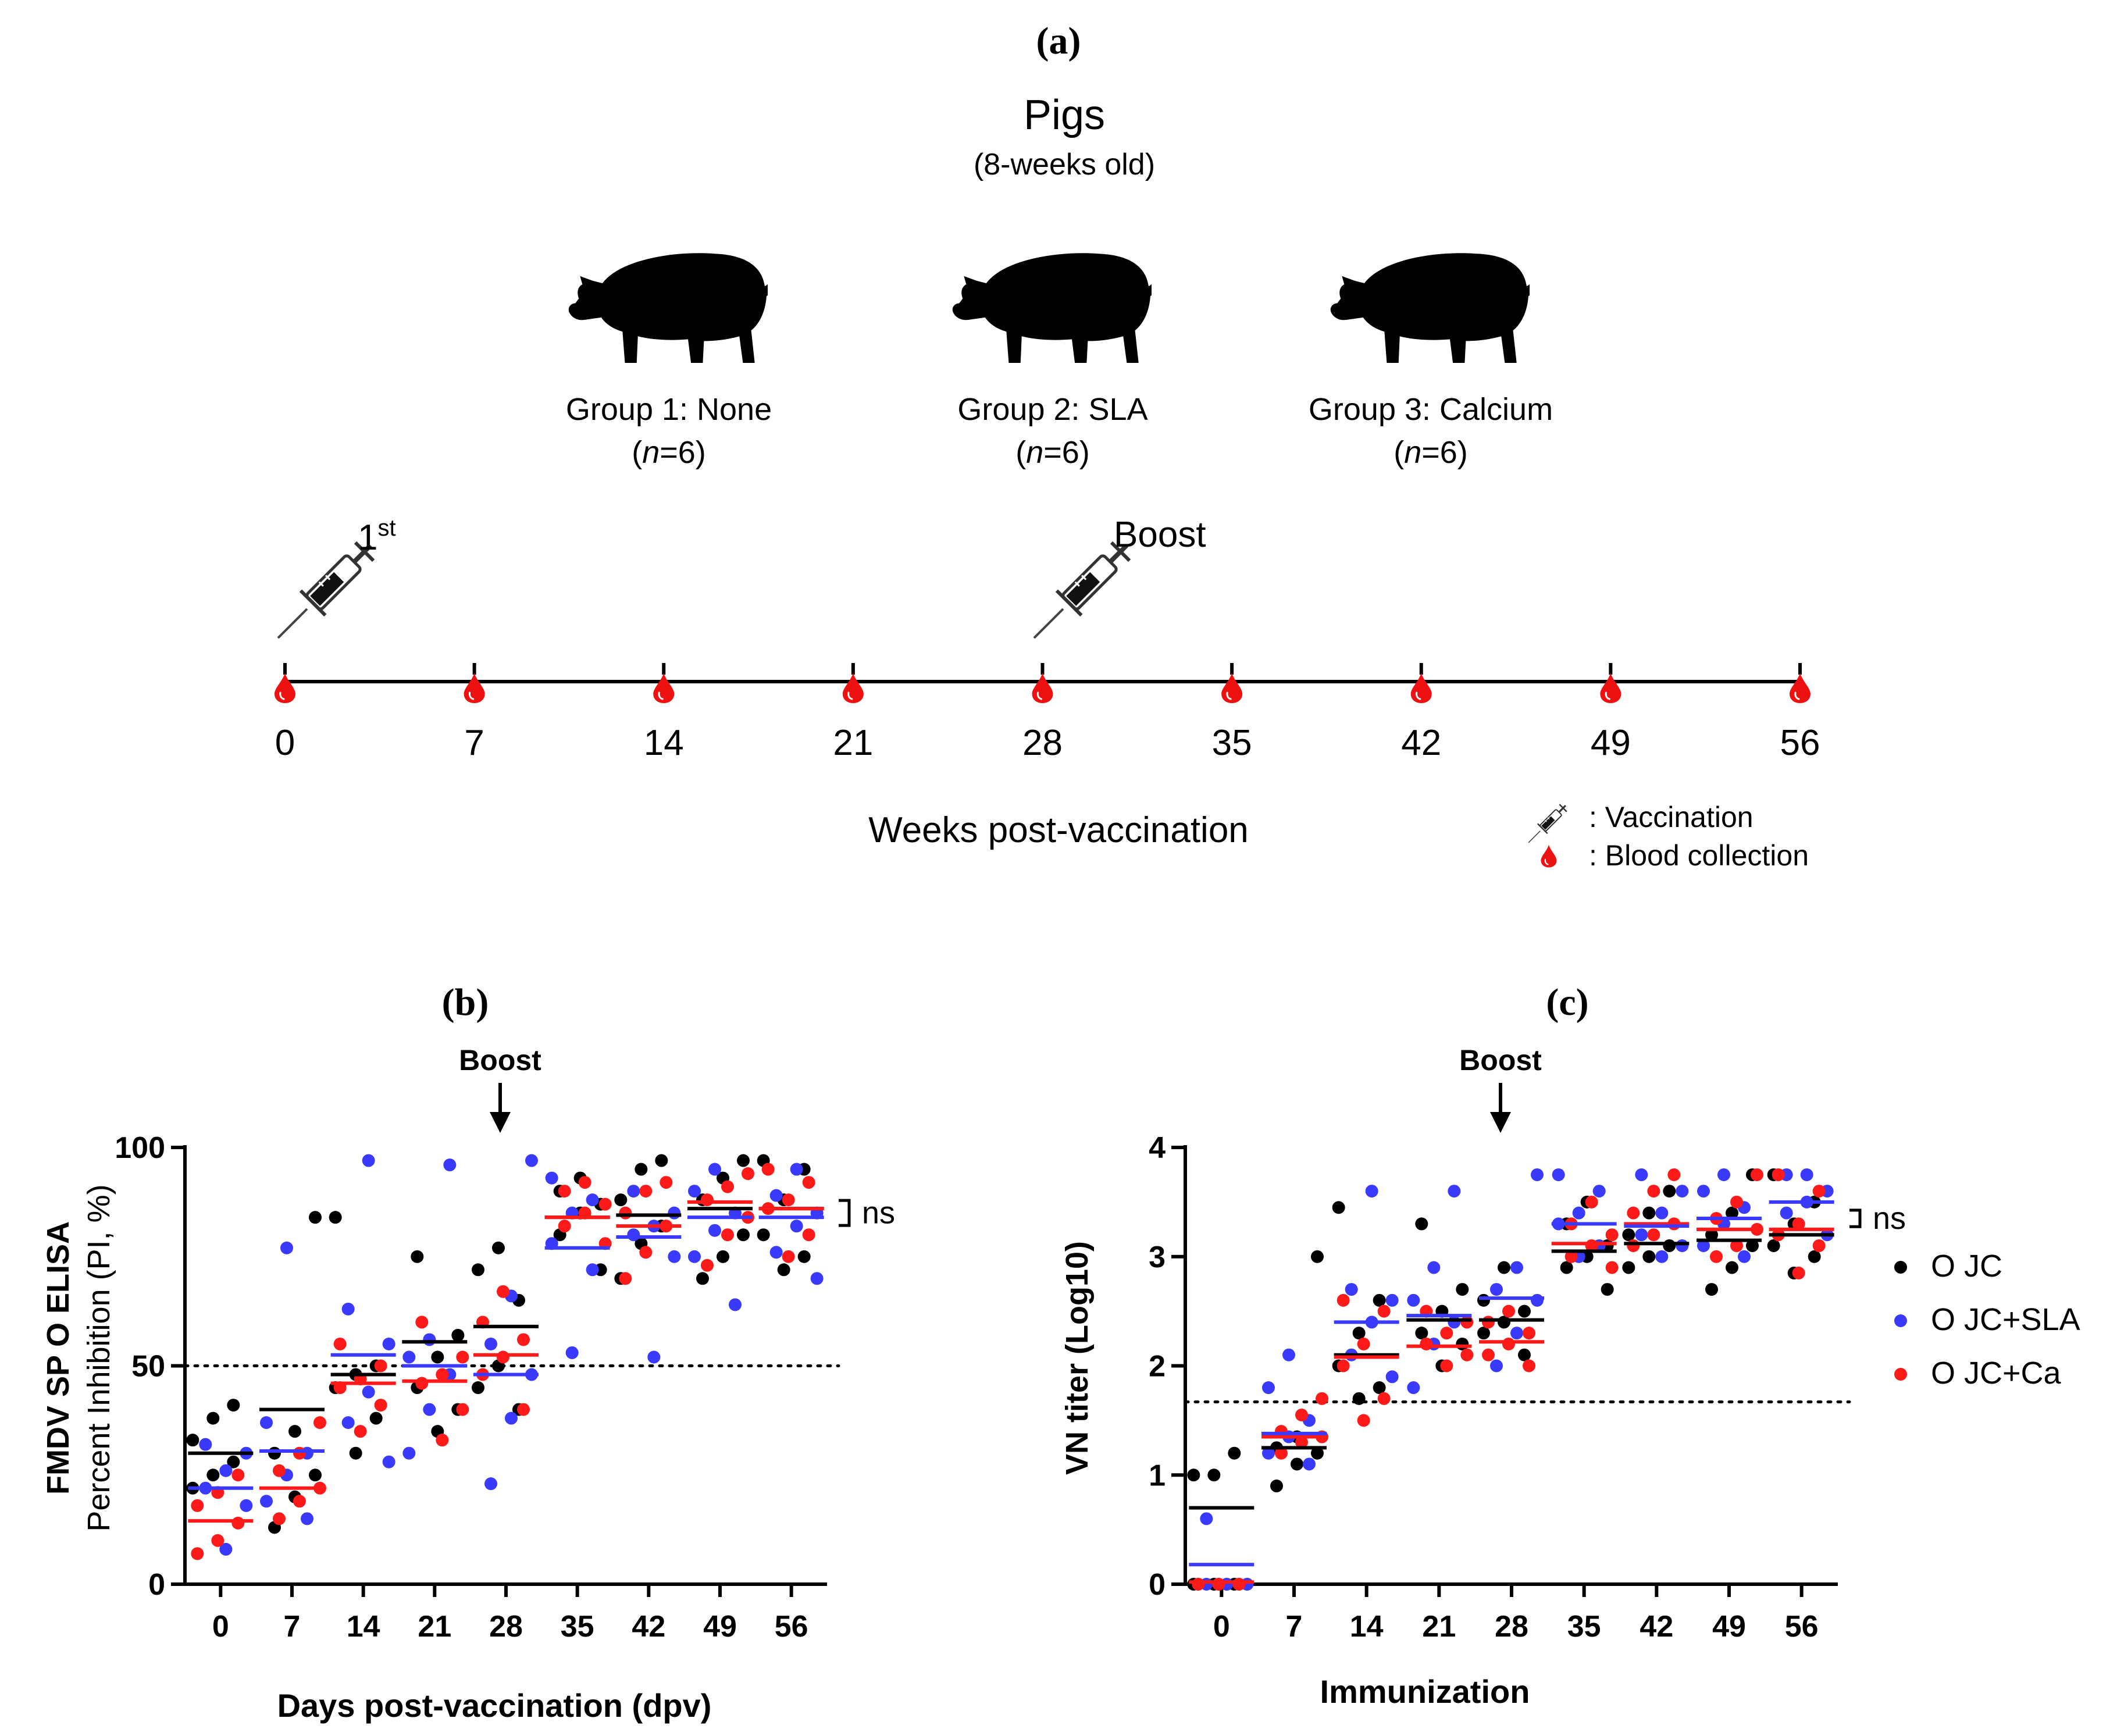 The height and width of the screenshot is (1736, 2117). Describe the element at coordinates (98, 1358) in the screenshot. I see `y-axis-label-line2: Percent Inhibition (PI, %)` at that location.